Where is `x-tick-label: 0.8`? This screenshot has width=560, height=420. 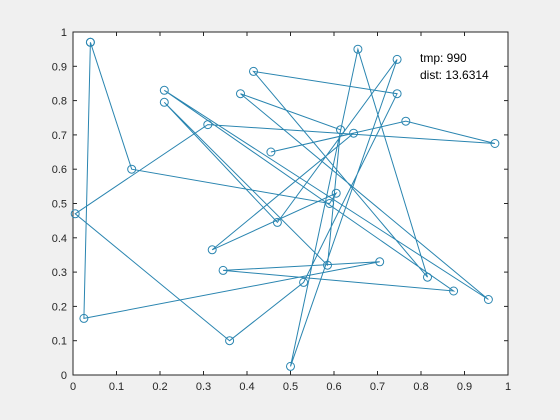
x-tick-label: 0.8 is located at coordinates (420, 387).